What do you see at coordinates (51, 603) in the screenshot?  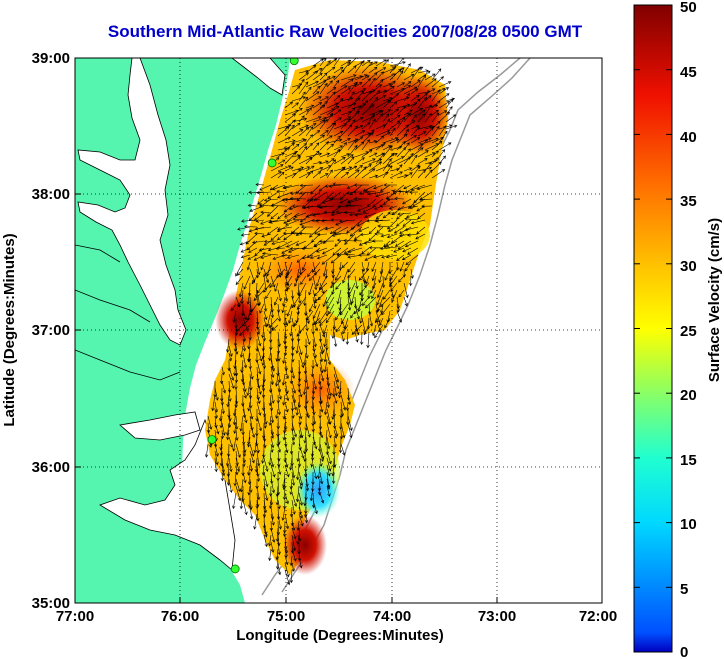 I see `y-tick-label: 35:00` at bounding box center [51, 603].